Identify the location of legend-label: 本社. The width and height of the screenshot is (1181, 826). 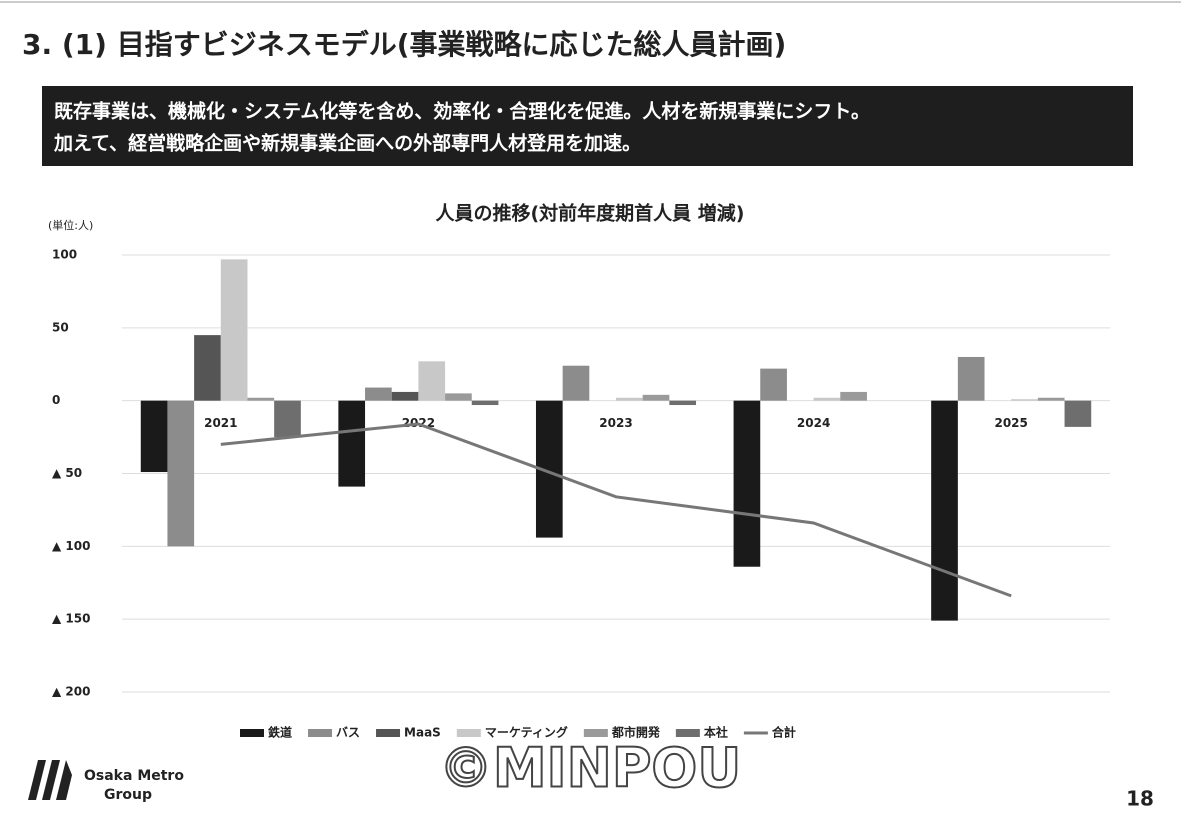
(716, 732).